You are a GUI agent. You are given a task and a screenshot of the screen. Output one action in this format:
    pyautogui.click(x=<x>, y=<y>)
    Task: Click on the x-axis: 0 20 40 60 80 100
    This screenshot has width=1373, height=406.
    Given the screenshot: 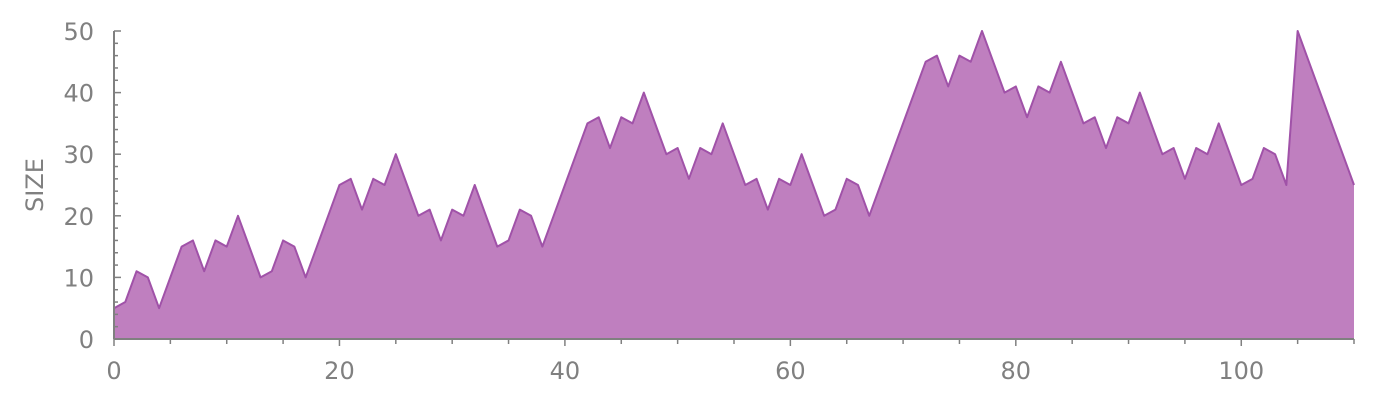 What is the action you would take?
    pyautogui.click(x=685, y=362)
    